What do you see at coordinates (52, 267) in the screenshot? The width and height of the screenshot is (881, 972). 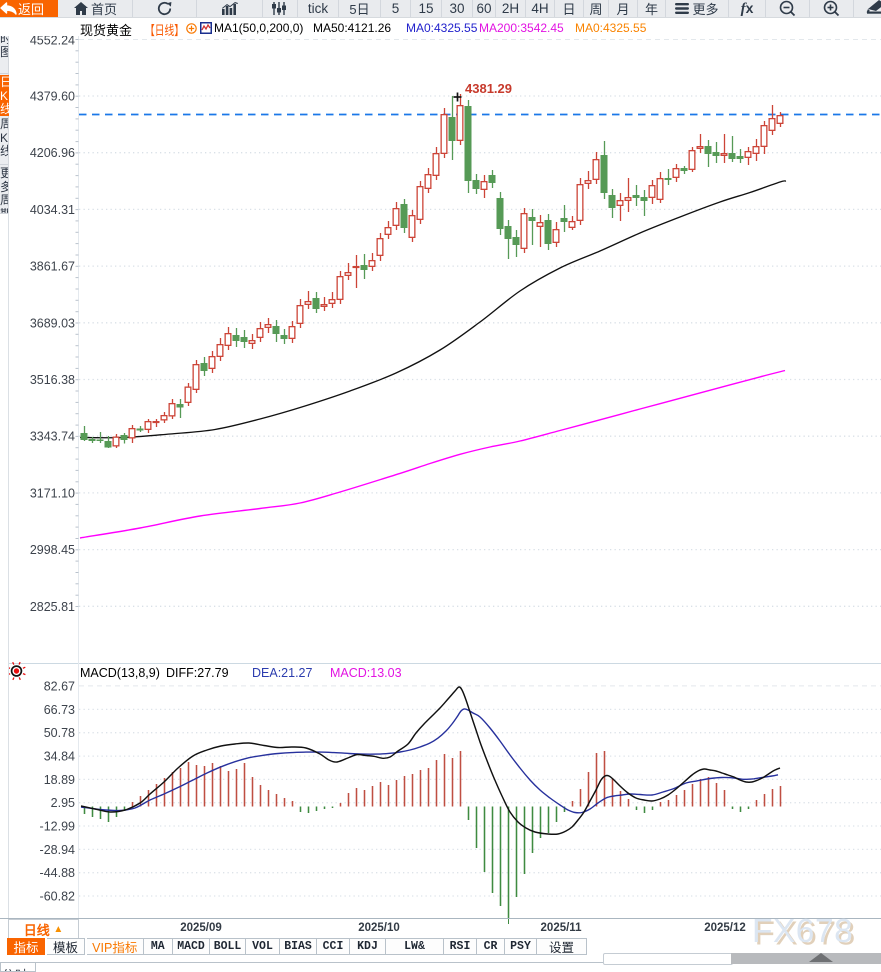 I see `svg-text: 3861.67` at bounding box center [52, 267].